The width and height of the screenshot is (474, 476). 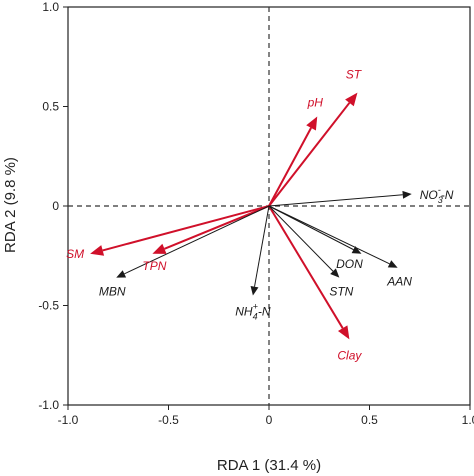 I want to click on y-tick-label: 0.5, so click(x=50, y=107).